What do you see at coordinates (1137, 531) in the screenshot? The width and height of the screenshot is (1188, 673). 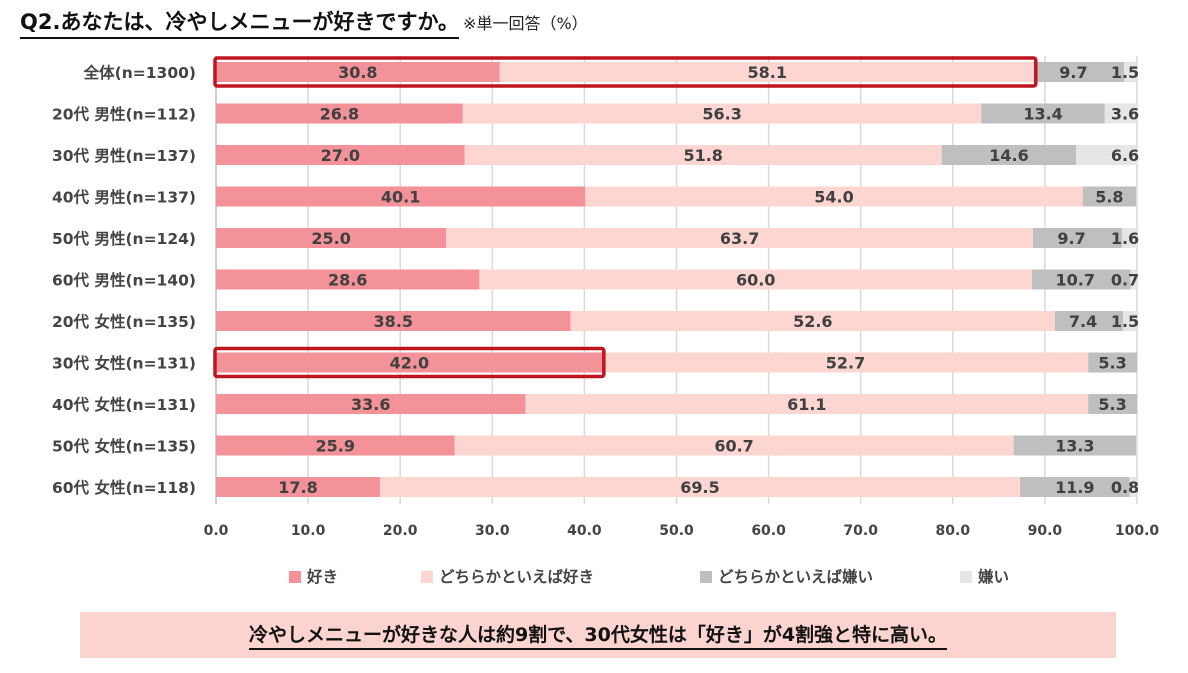 I see `x-tick-label: 100.0` at bounding box center [1137, 531].